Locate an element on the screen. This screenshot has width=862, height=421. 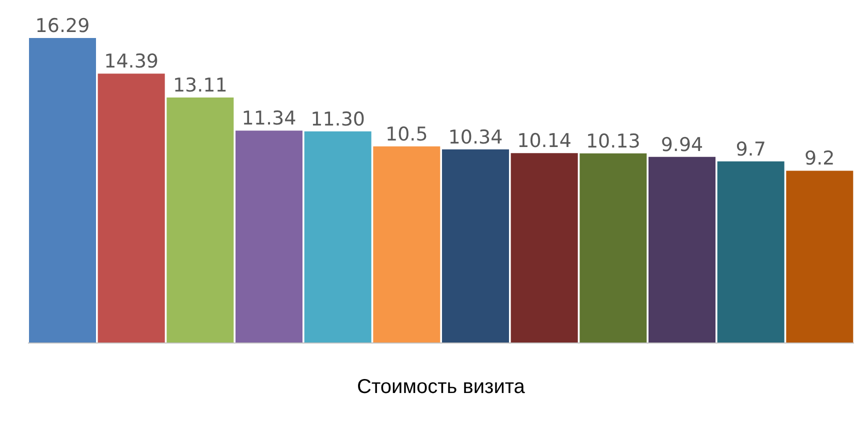
data-label: 11.34 is located at coordinates (269, 119).